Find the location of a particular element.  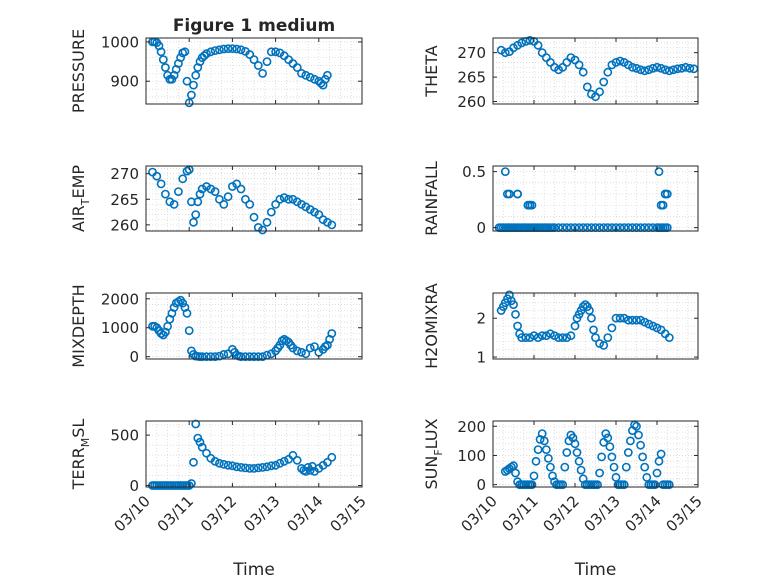

y-tick-label: 1000 is located at coordinates (120, 328).